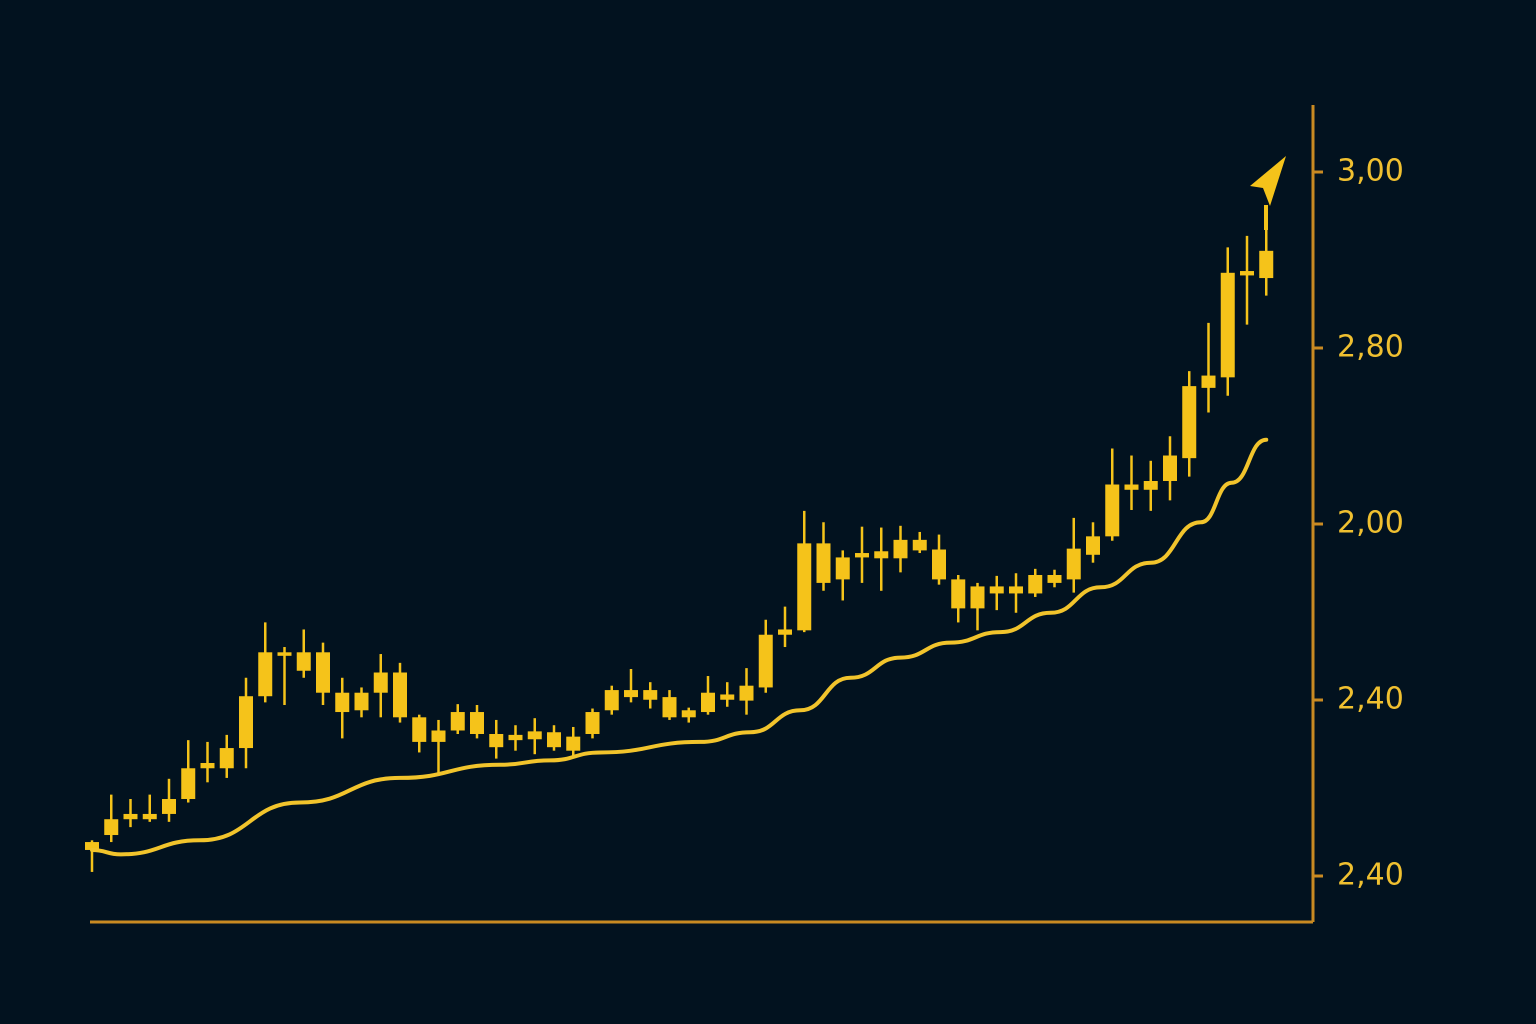 The image size is (1536, 1024). I want to click on y-tick-label: 2,80, so click(1370, 347).